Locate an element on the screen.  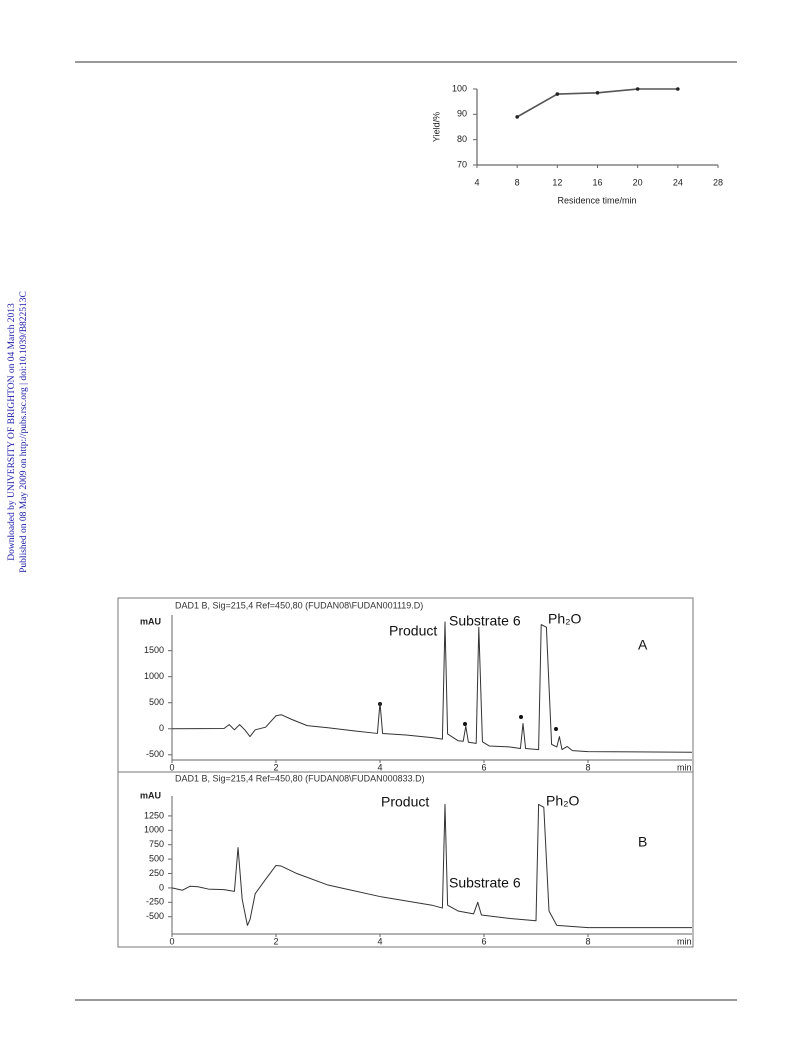
peak-label: B is located at coordinates (642, 842).